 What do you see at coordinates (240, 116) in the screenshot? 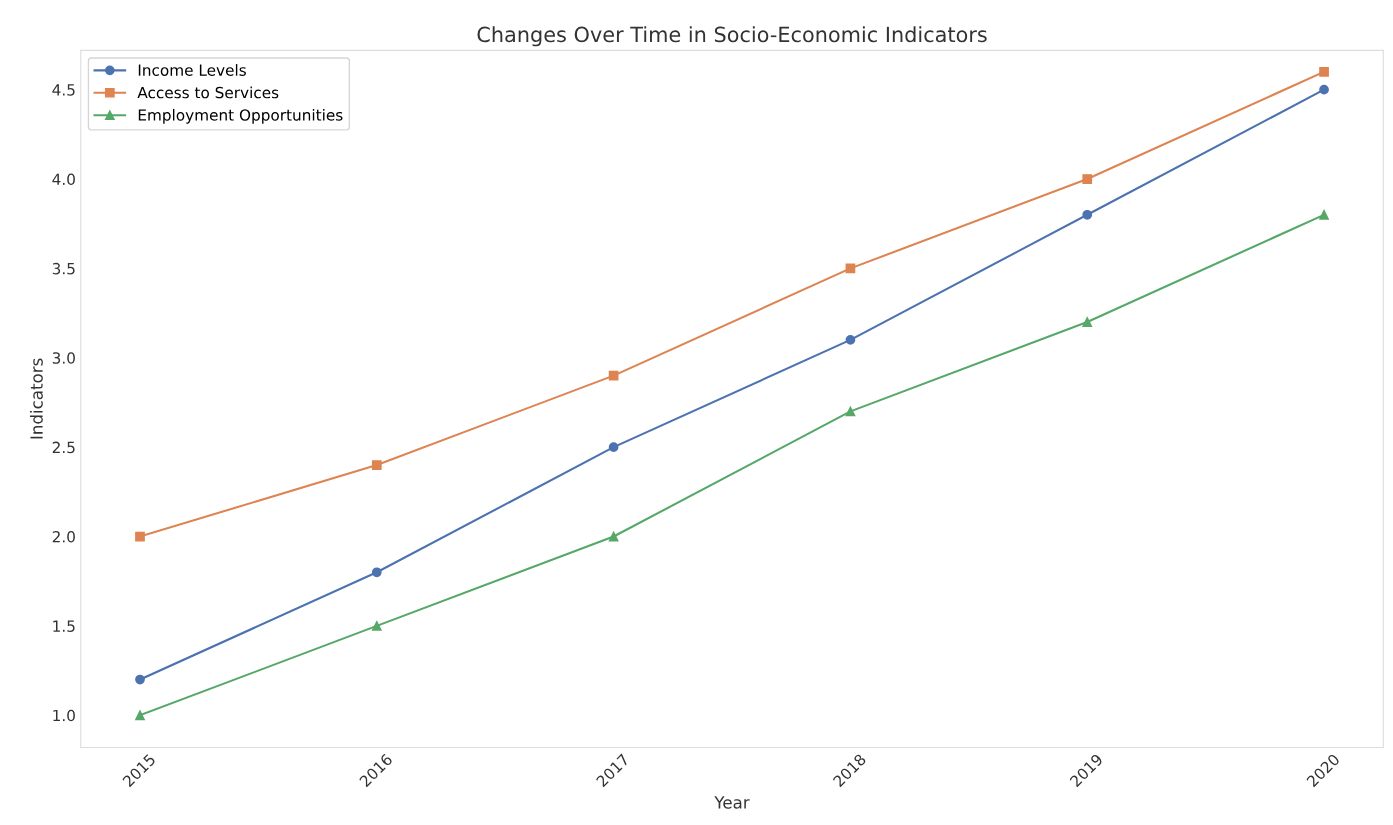
I see `legend-label: Employment Opportunities` at bounding box center [240, 116].